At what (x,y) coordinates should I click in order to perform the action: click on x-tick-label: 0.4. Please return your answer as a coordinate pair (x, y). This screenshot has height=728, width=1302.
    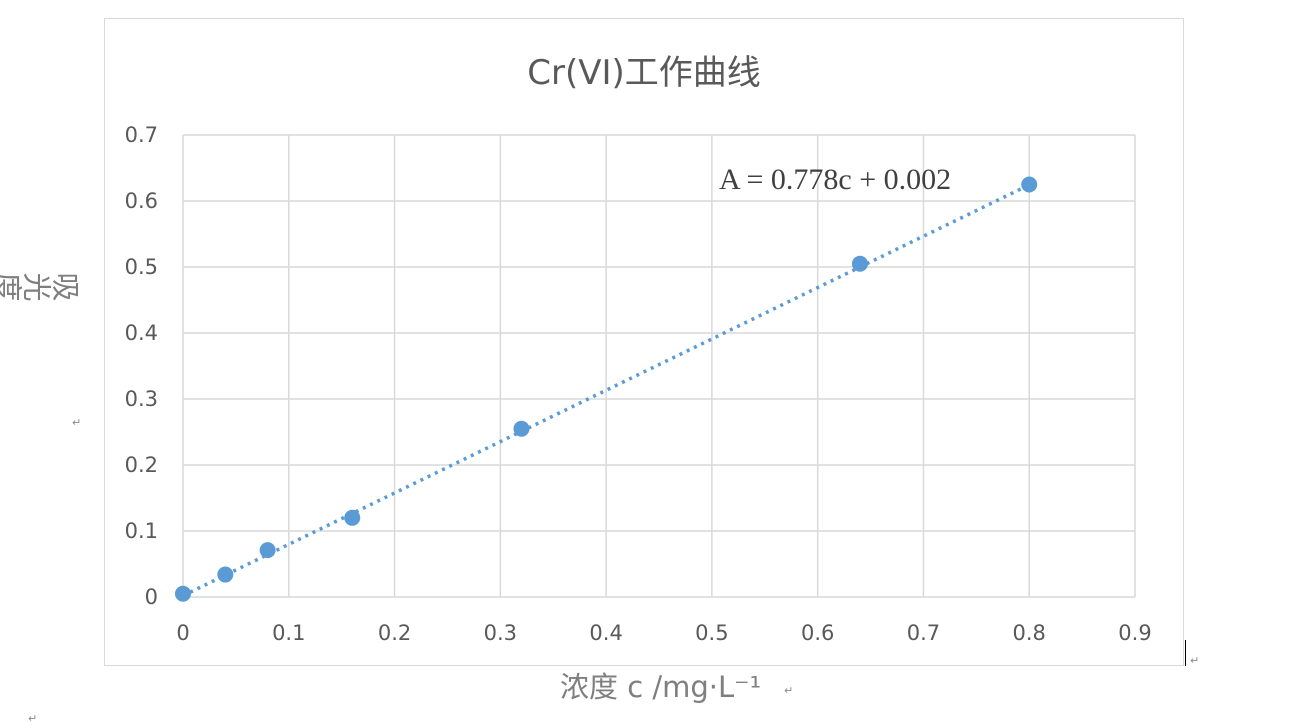
    Looking at the image, I should click on (605, 633).